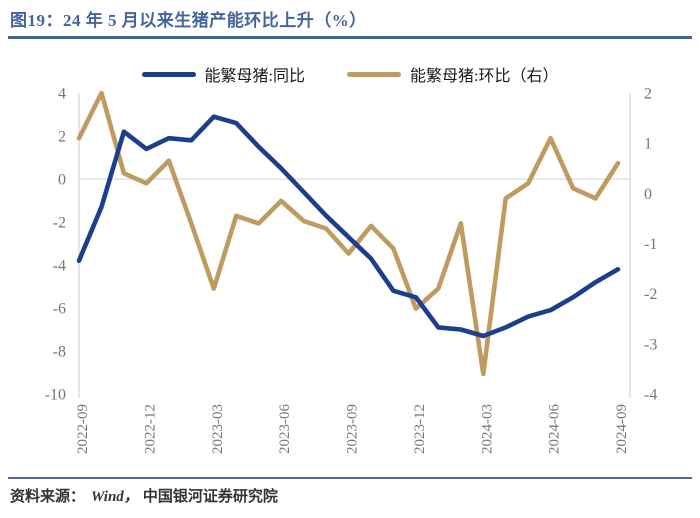 The height and width of the screenshot is (518, 700). Describe the element at coordinates (188, 20) in the screenshot. I see `figure-title: 图19：24 年 5 月以来生猪产能环比上升（%）` at that location.